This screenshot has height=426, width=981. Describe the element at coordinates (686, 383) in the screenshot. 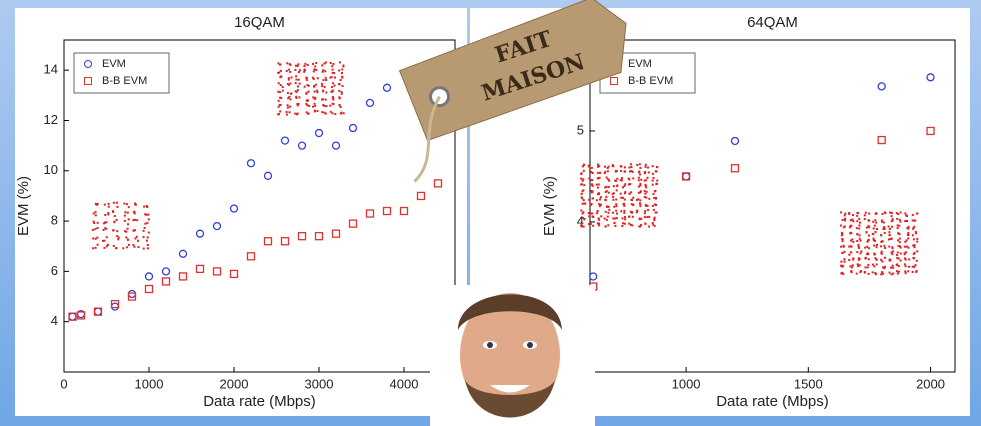

I see `x-tick-label: 1000` at that location.